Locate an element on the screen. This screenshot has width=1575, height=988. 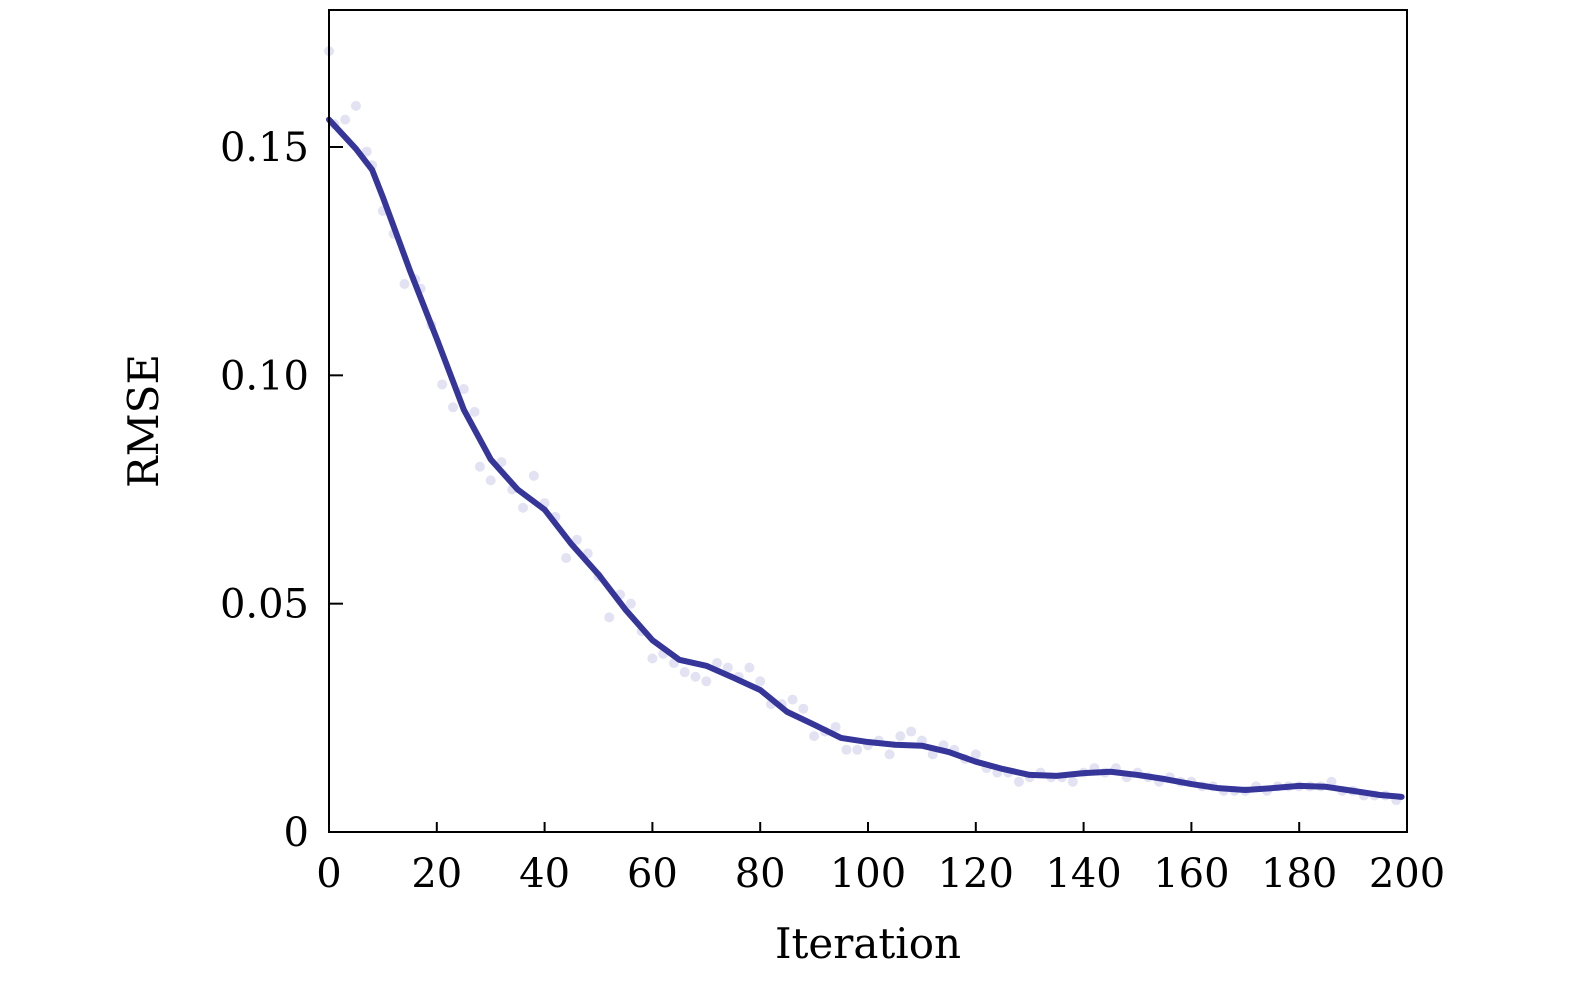
y-tick-label: 0.15 is located at coordinates (264, 148).